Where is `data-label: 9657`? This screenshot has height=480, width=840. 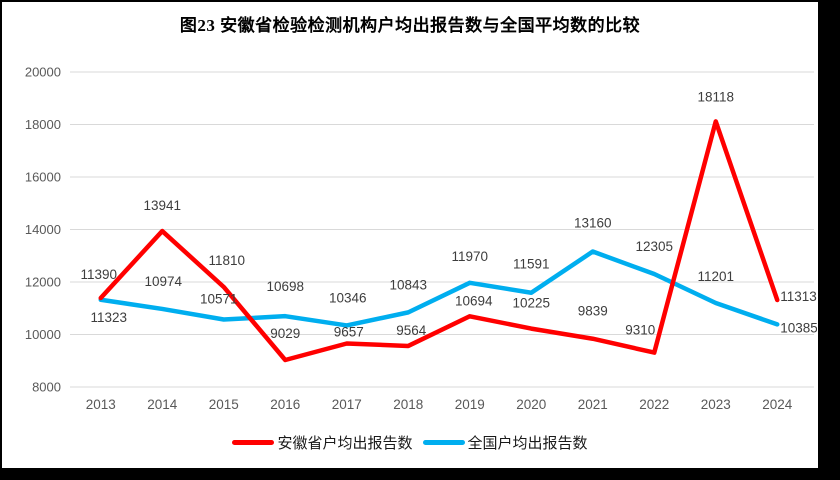
data-label: 9657 is located at coordinates (349, 332).